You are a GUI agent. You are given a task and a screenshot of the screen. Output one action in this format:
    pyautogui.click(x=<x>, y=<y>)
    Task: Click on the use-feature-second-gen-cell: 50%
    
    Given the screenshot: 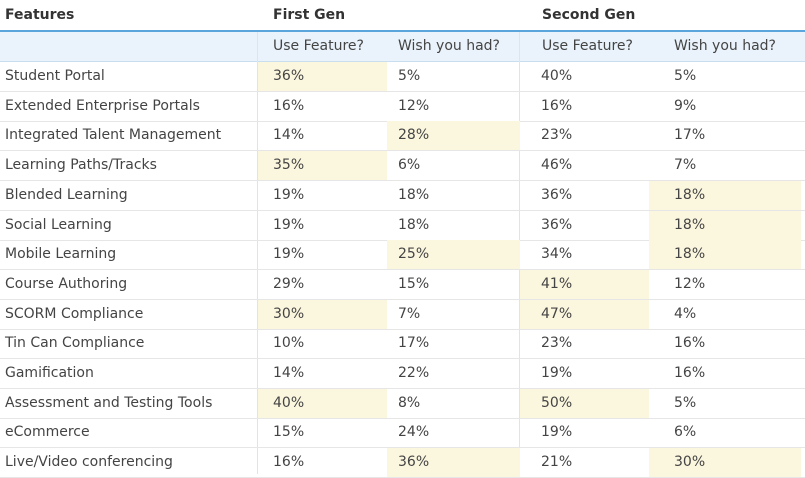 What is the action you would take?
    pyautogui.click(x=584, y=403)
    